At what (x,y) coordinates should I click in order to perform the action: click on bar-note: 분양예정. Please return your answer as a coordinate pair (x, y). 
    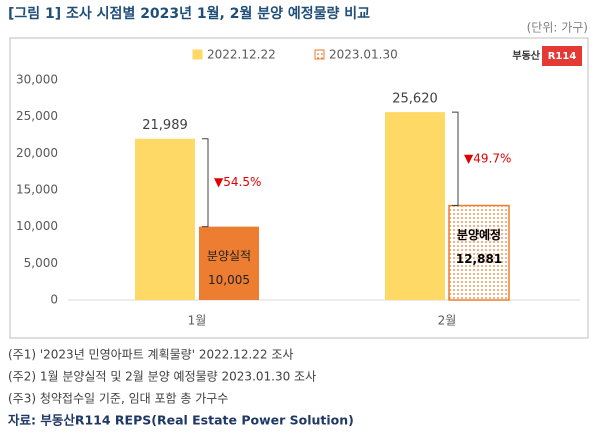
    Looking at the image, I should click on (479, 234).